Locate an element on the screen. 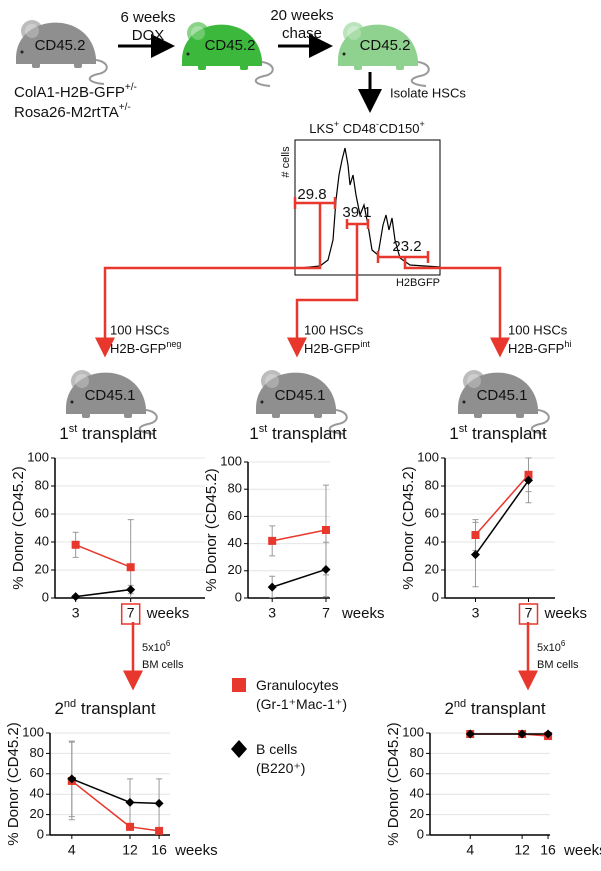 This screenshot has height=871, width=601. legend-label: B cells (B220⁺) is located at coordinates (281, 758).